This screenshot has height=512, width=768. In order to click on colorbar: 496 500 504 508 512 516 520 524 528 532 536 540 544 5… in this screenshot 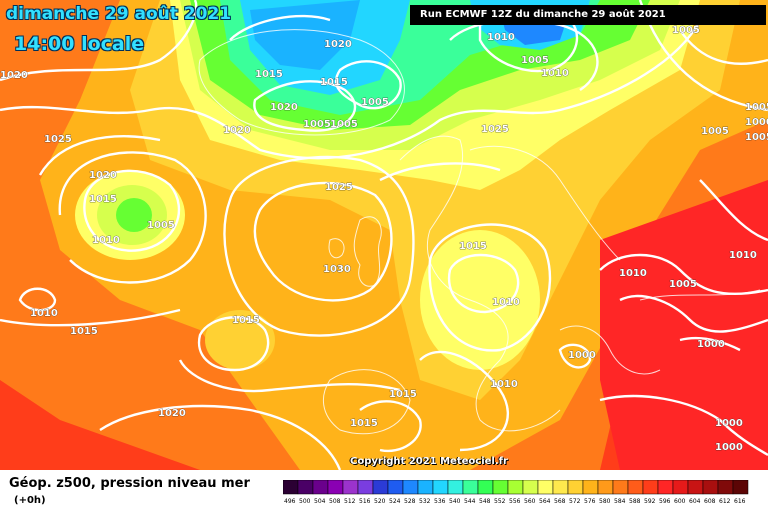, I will do `click(516, 492)`.